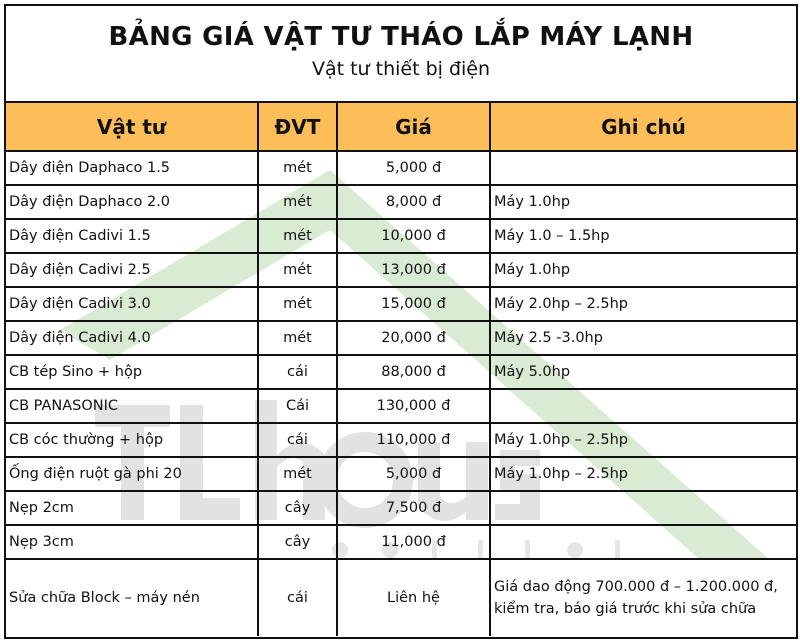 Image resolution: width=800 pixels, height=641 pixels. I want to click on page-title: BẢNG GIÁ VẬT TƯ THÁO LẮP MÁY LẠNH, so click(401, 37).